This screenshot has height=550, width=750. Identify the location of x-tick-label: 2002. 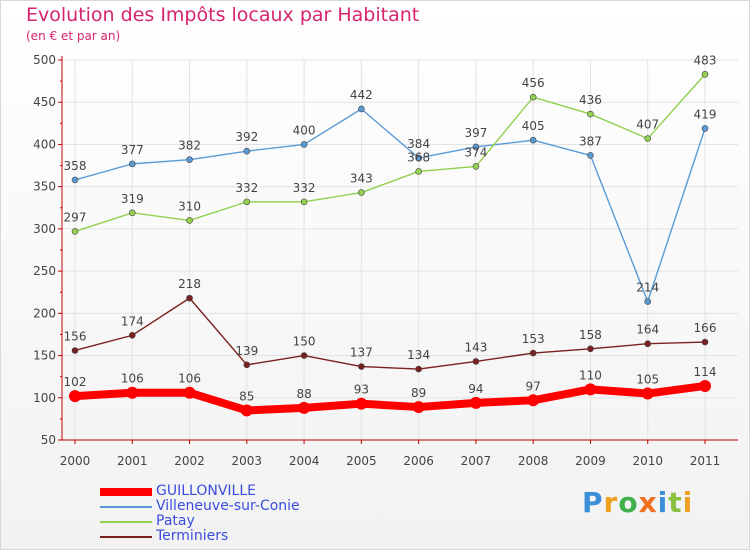
(189, 461).